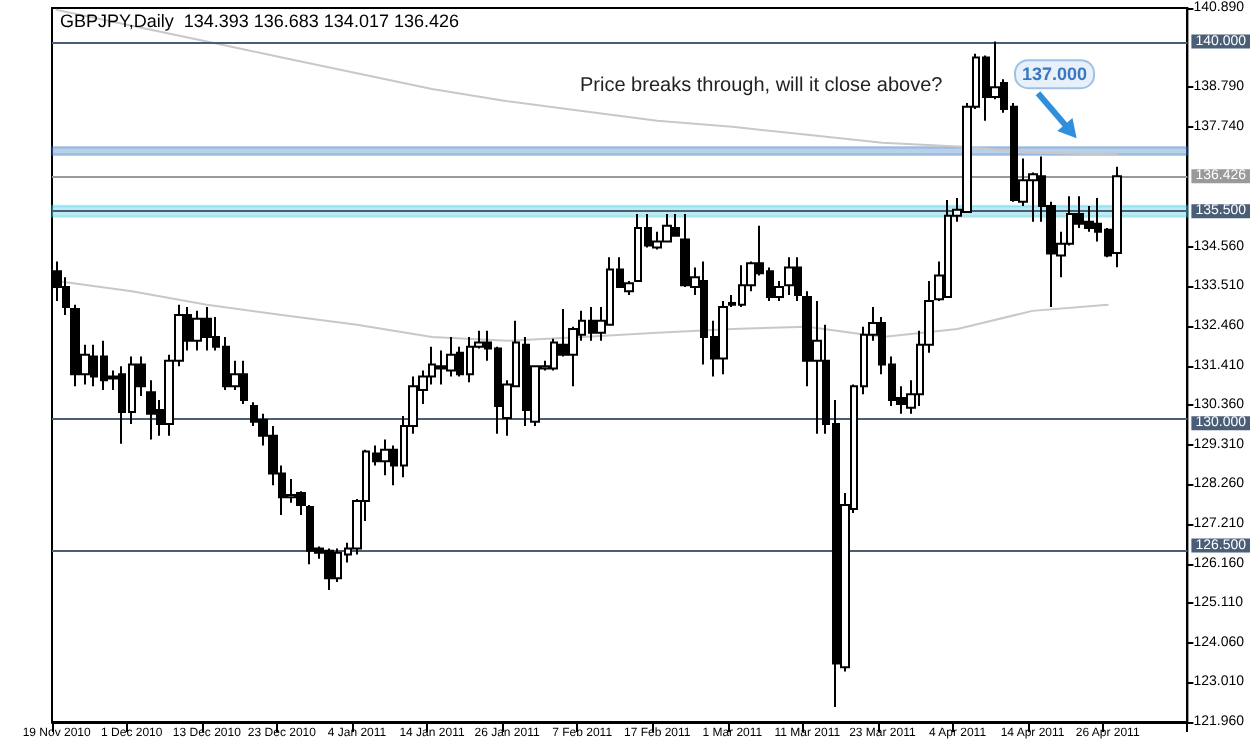 This screenshot has height=750, width=1250. What do you see at coordinates (762, 86) in the screenshot?
I see `annotation: Price breaks through, will it close above?` at bounding box center [762, 86].